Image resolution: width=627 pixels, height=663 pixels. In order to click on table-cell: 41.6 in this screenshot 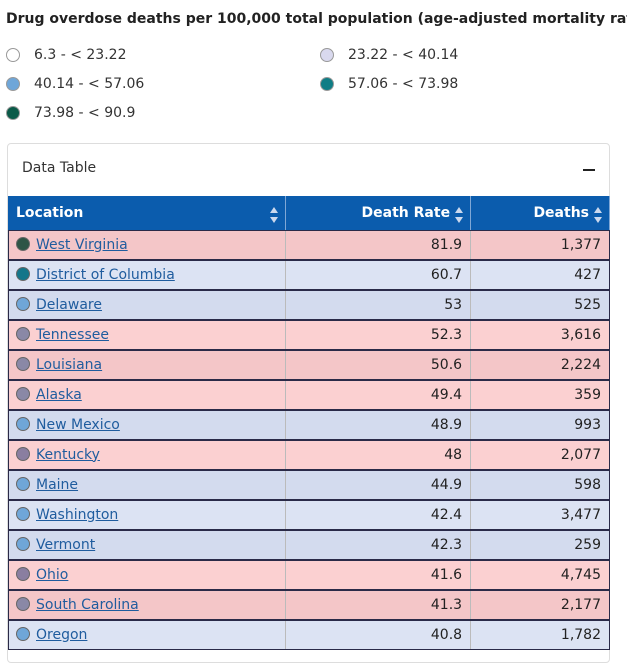, I will do `click(378, 574)`.